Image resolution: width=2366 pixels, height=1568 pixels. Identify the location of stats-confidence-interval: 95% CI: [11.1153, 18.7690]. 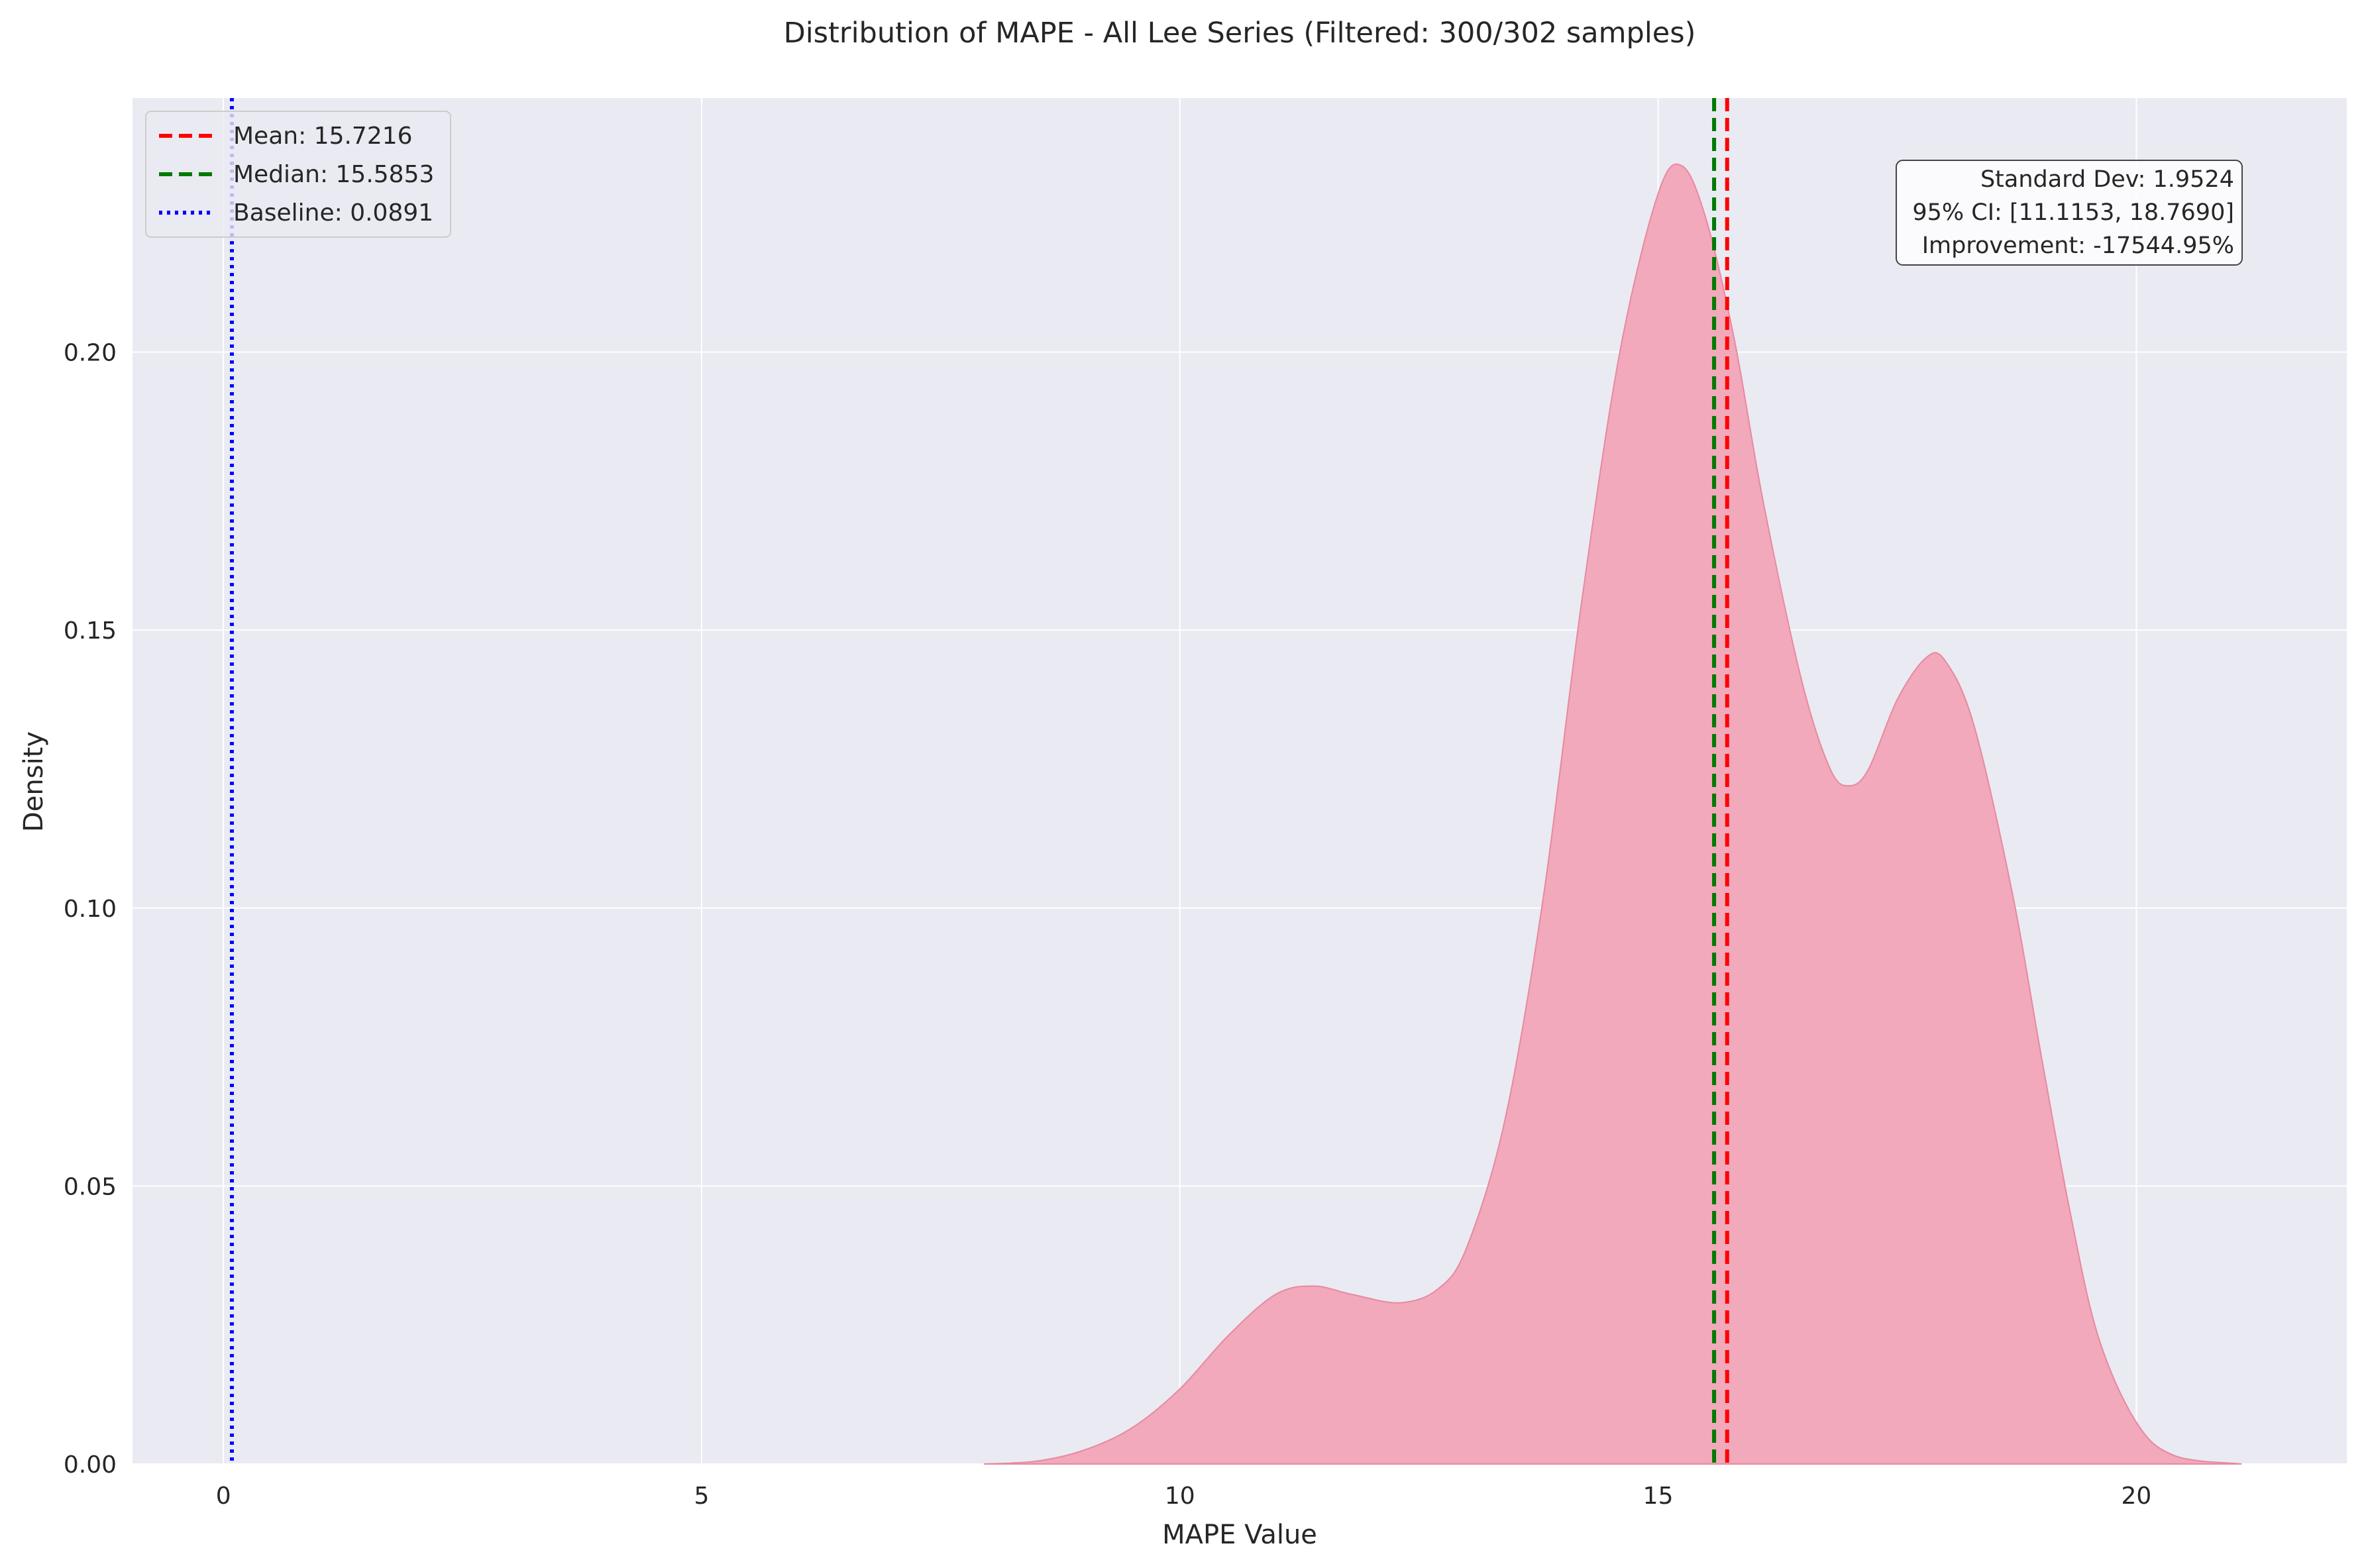
(2073, 212).